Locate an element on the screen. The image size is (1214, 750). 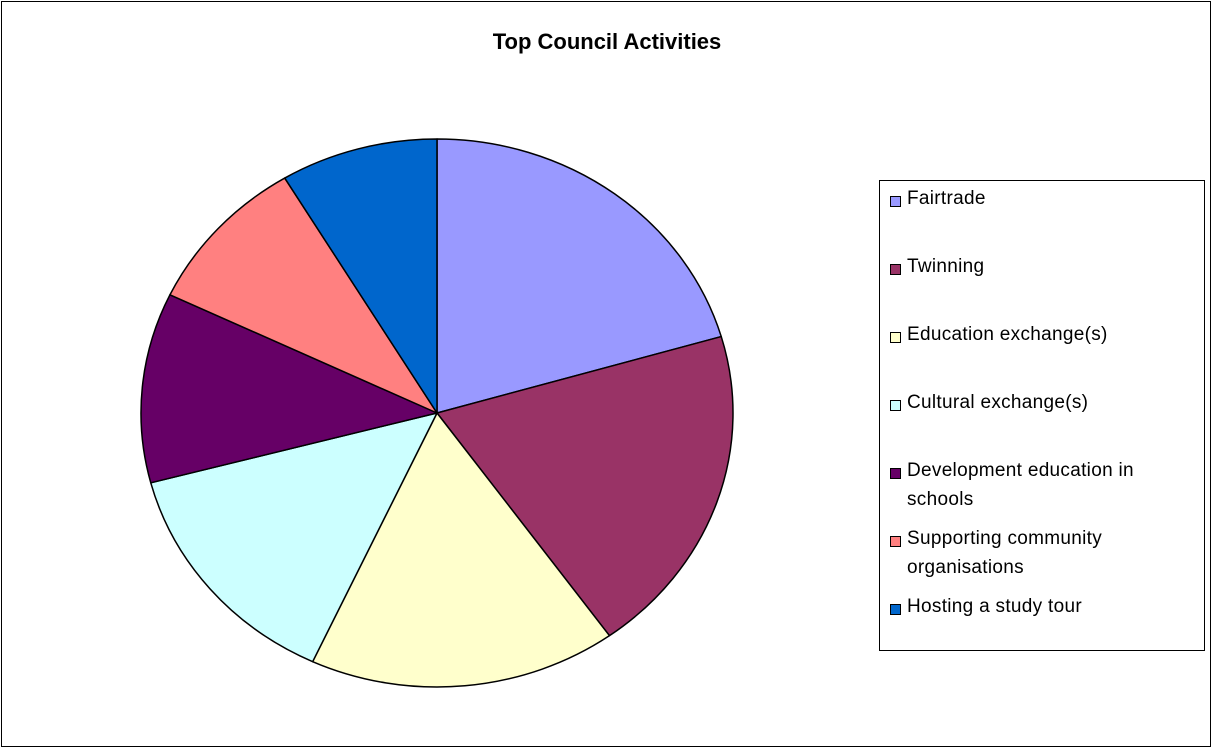
legend-item: Twinning is located at coordinates (1045, 266).